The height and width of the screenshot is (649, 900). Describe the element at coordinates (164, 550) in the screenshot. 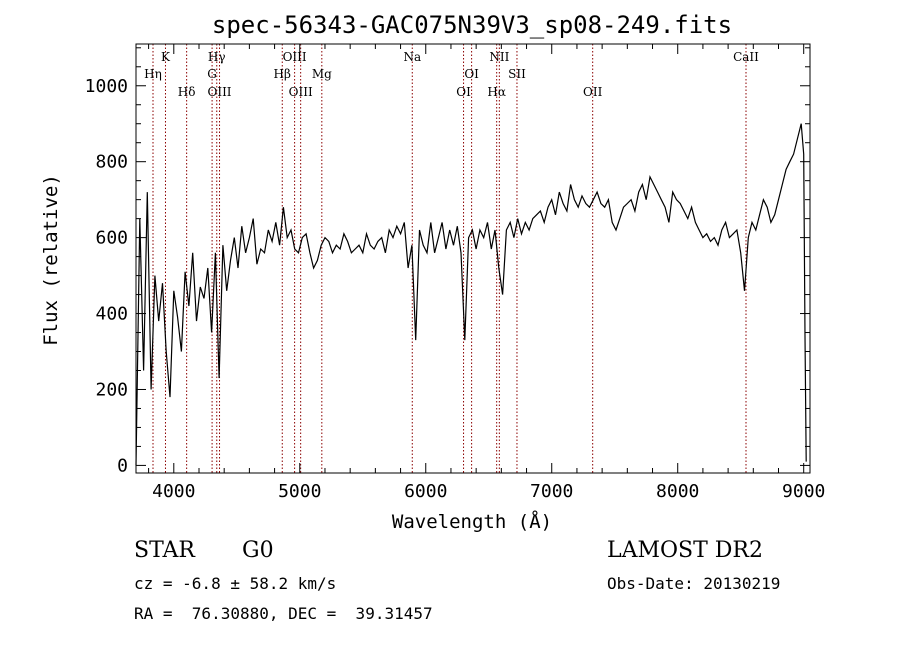

I see `object-class: STAR` at that location.